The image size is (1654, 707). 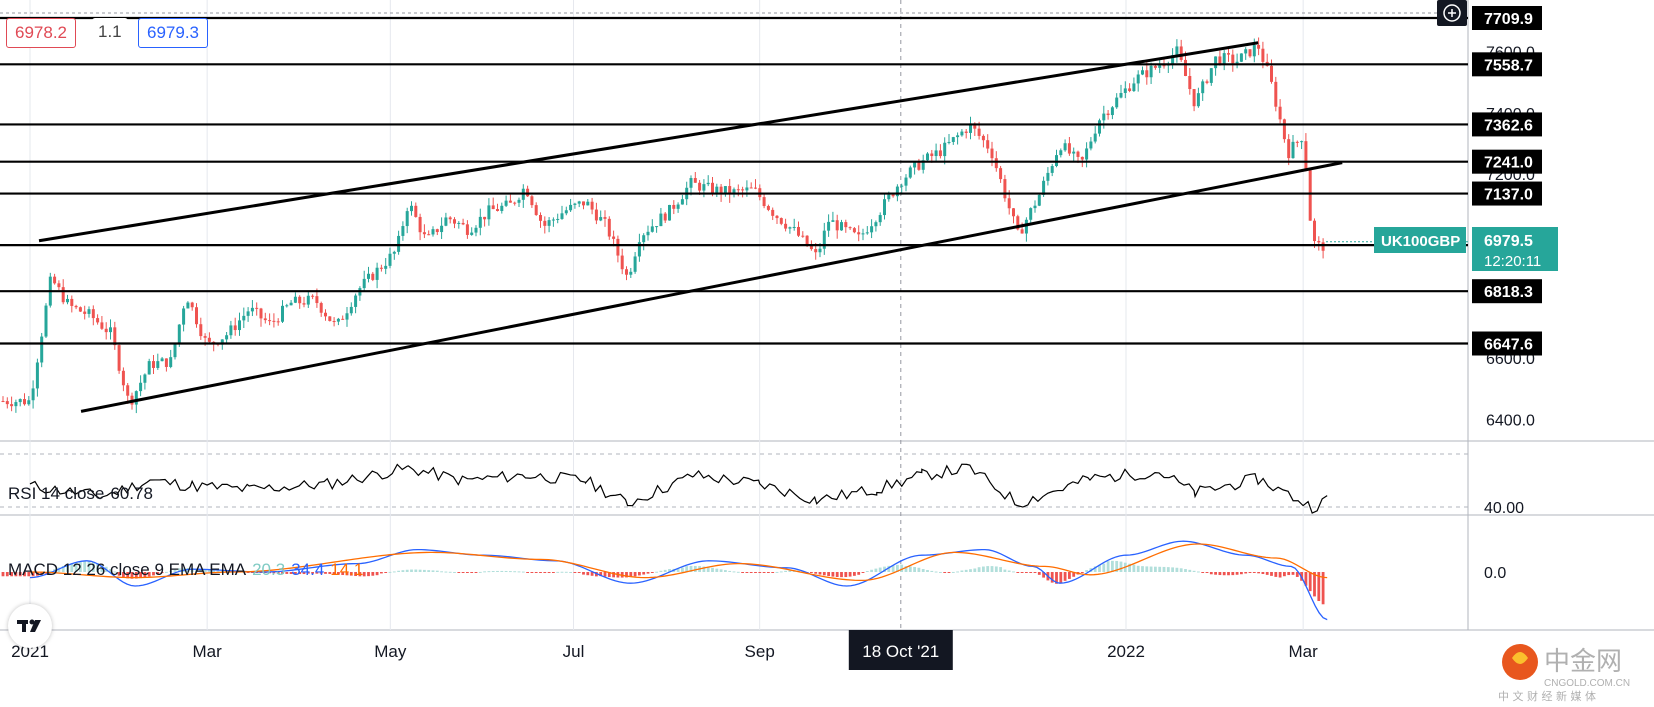 I want to click on time-axis-tick: 2021, so click(x=30, y=651).